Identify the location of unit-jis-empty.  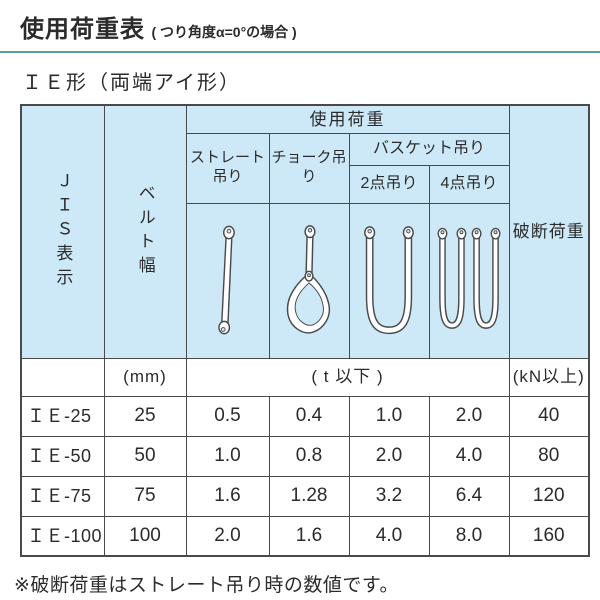
(62, 377).